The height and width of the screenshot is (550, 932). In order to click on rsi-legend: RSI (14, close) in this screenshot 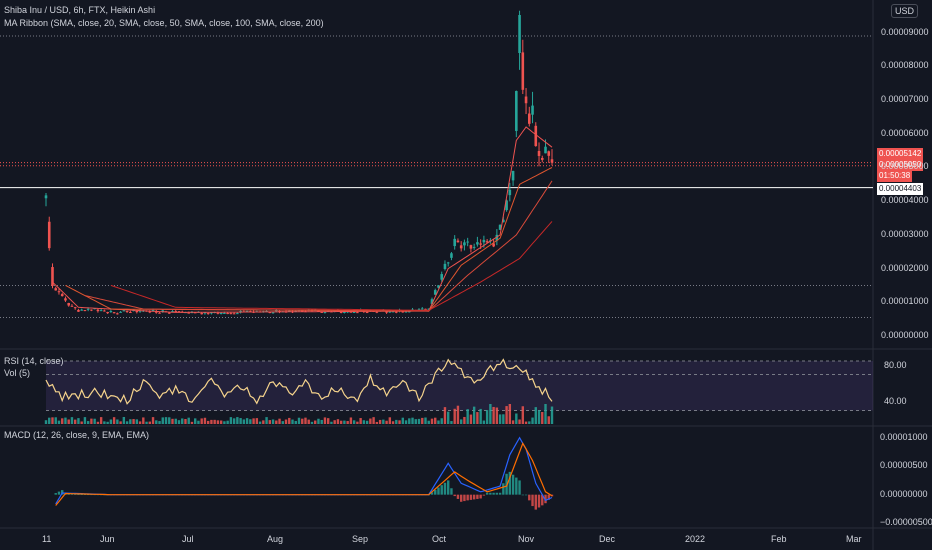, I will do `click(34, 361)`.